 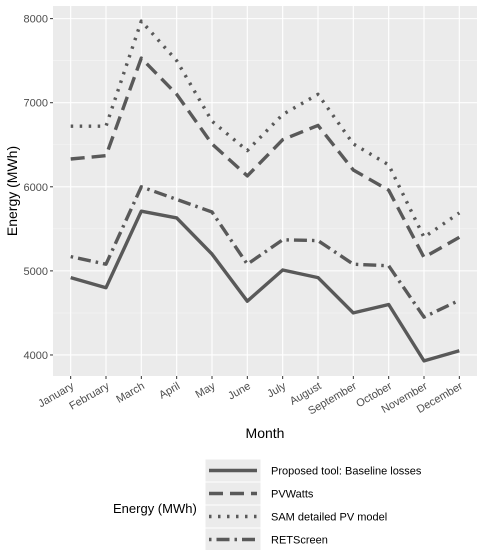 What do you see at coordinates (299, 541) in the screenshot?
I see `legend-label: RETScreen` at bounding box center [299, 541].